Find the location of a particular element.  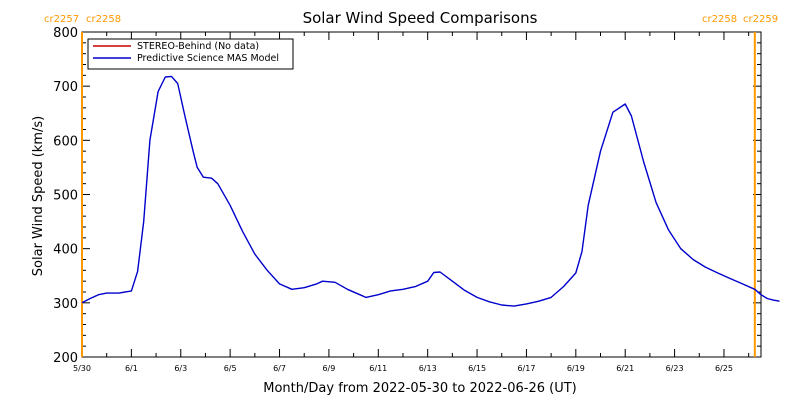

y-tick-label: 800 is located at coordinates (65, 33).